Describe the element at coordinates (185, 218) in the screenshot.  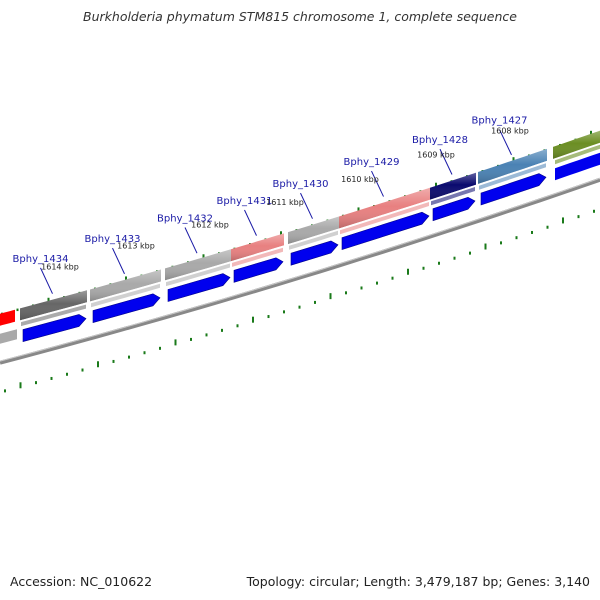
I see `gene-label-text: Bphy_1432` at that location.